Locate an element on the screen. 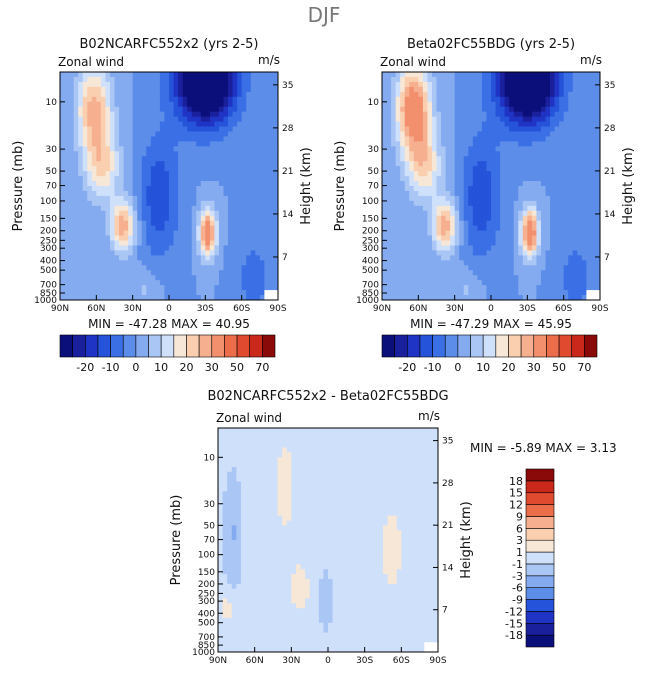 Image resolution: width=648 pixels, height=674 pixels. x-tick-label: 90N is located at coordinates (60, 309).